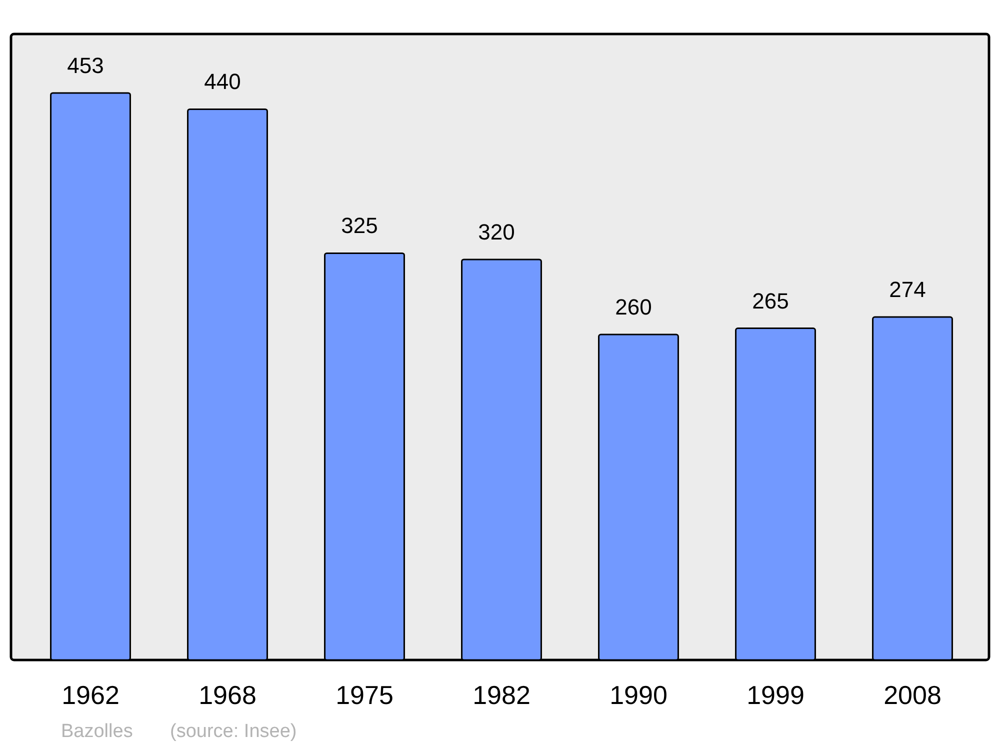 Image resolution: width=1000 pixels, height=747 pixels. I want to click on x-tick-label: 1982, so click(501, 695).